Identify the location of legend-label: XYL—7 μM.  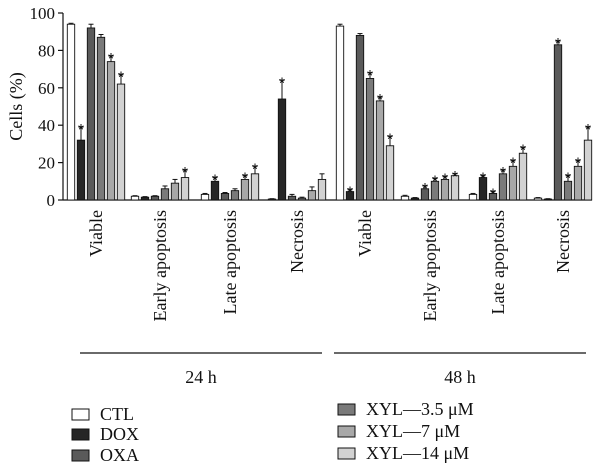
(413, 431).